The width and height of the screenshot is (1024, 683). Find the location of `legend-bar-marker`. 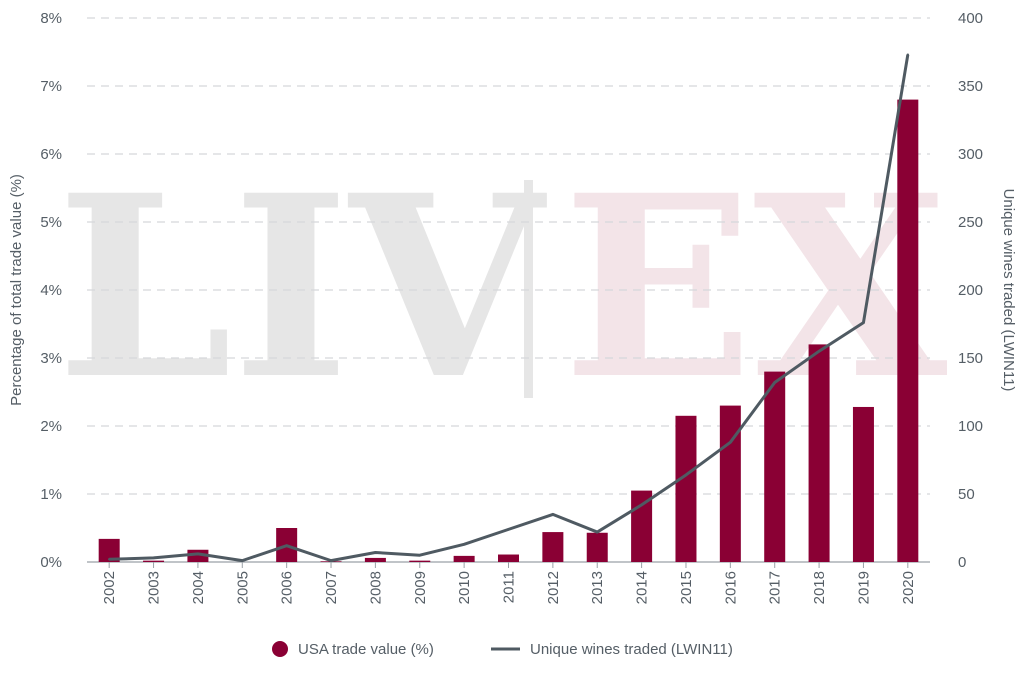

legend-bar-marker is located at coordinates (280, 649).